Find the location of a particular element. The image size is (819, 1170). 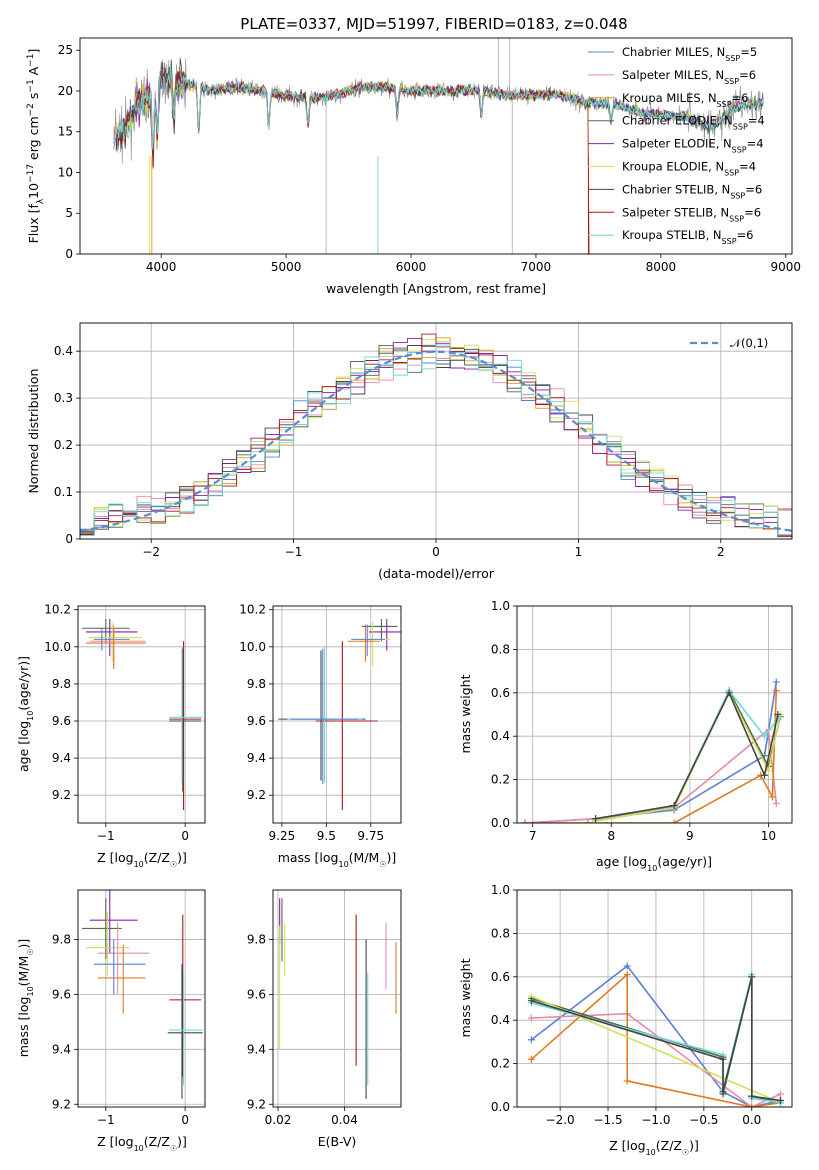

x-tick-label: 5000 is located at coordinates (286, 267).